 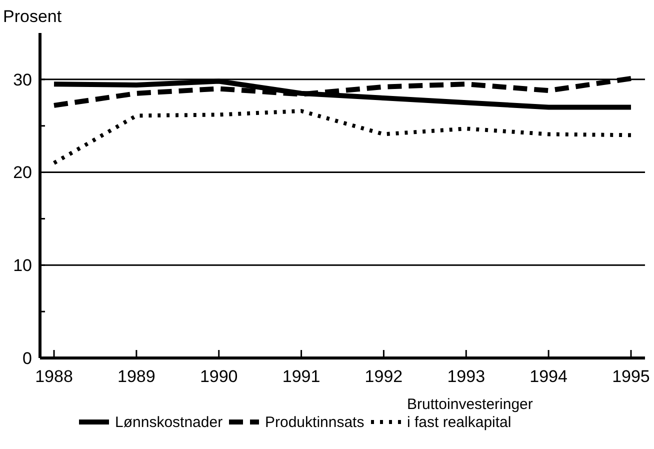 I want to click on x-tick-label: 1992, so click(x=383, y=376).